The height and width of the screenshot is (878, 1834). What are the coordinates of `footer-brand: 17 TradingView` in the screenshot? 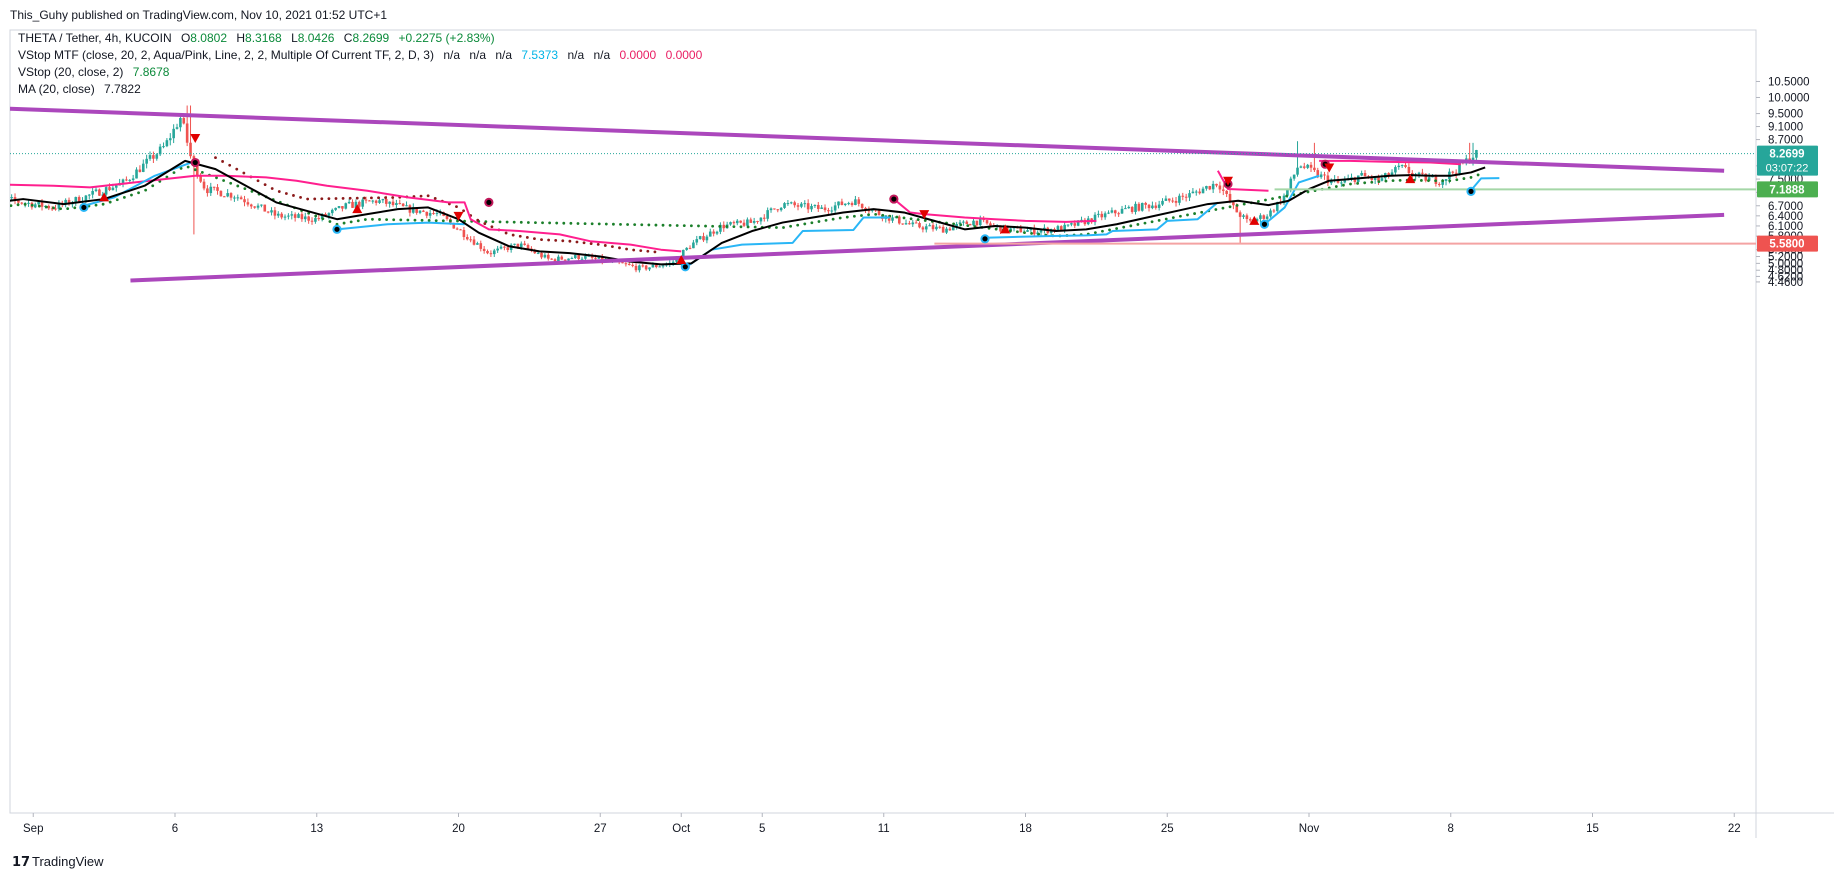 It's located at (58, 862).